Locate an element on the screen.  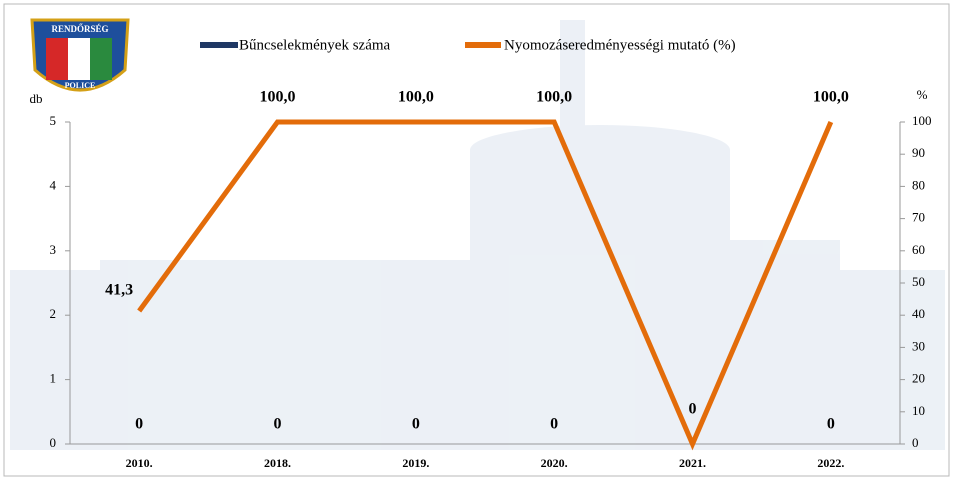
x-tick-label: 2020. is located at coordinates (554, 463).